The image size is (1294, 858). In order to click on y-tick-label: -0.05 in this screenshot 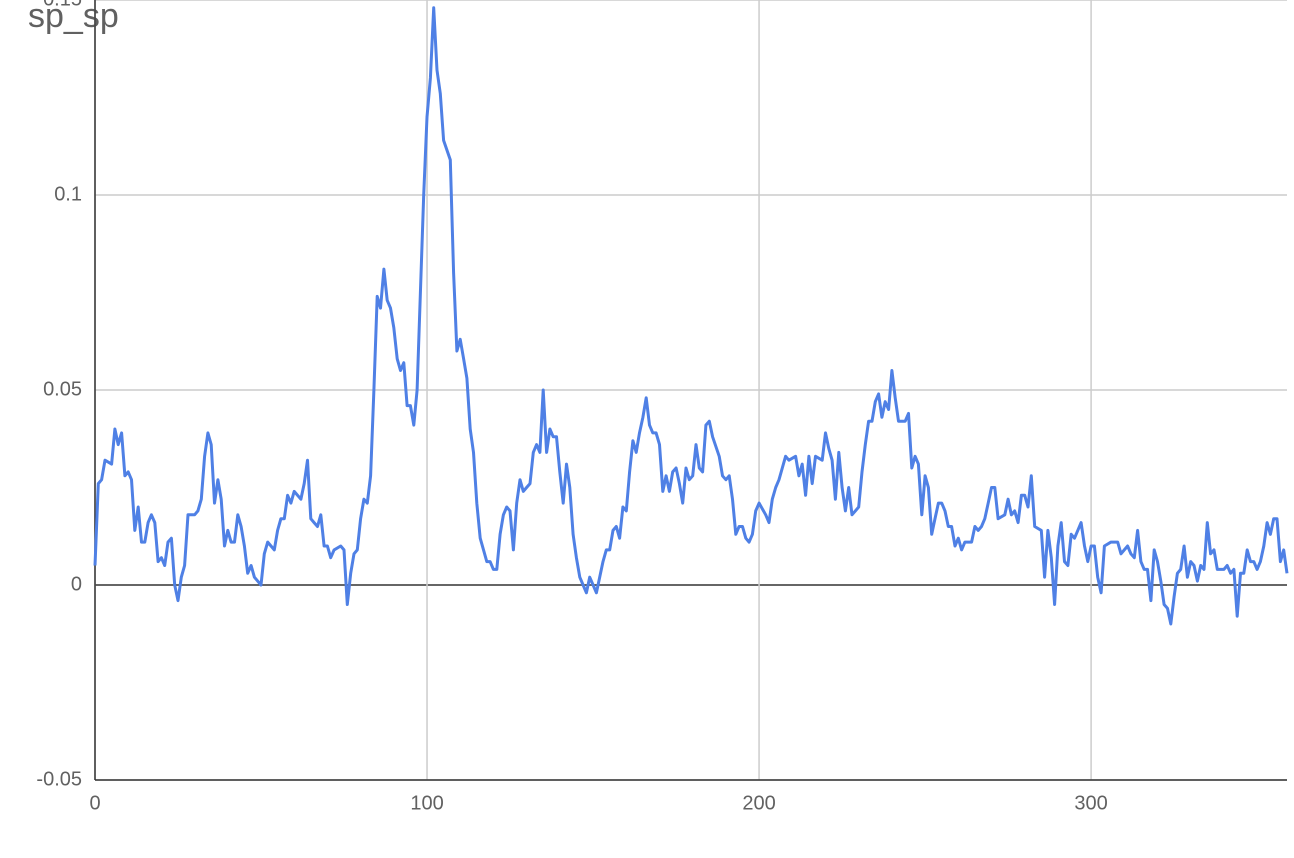, I will do `click(59, 779)`.